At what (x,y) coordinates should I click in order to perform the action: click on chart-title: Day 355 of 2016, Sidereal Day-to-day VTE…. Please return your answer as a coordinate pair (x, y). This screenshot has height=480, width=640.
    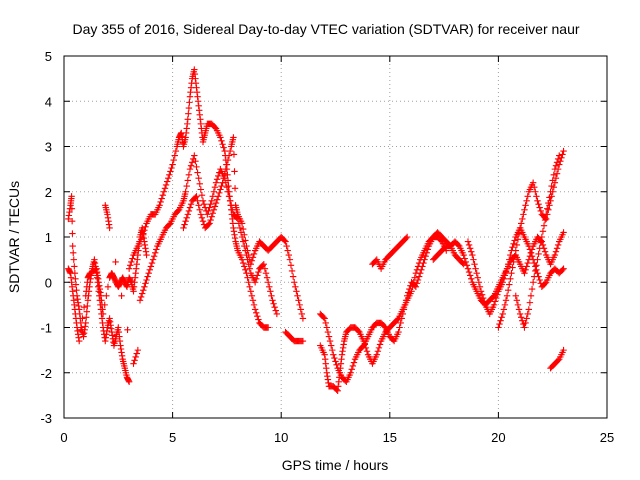
    Looking at the image, I should click on (325, 29).